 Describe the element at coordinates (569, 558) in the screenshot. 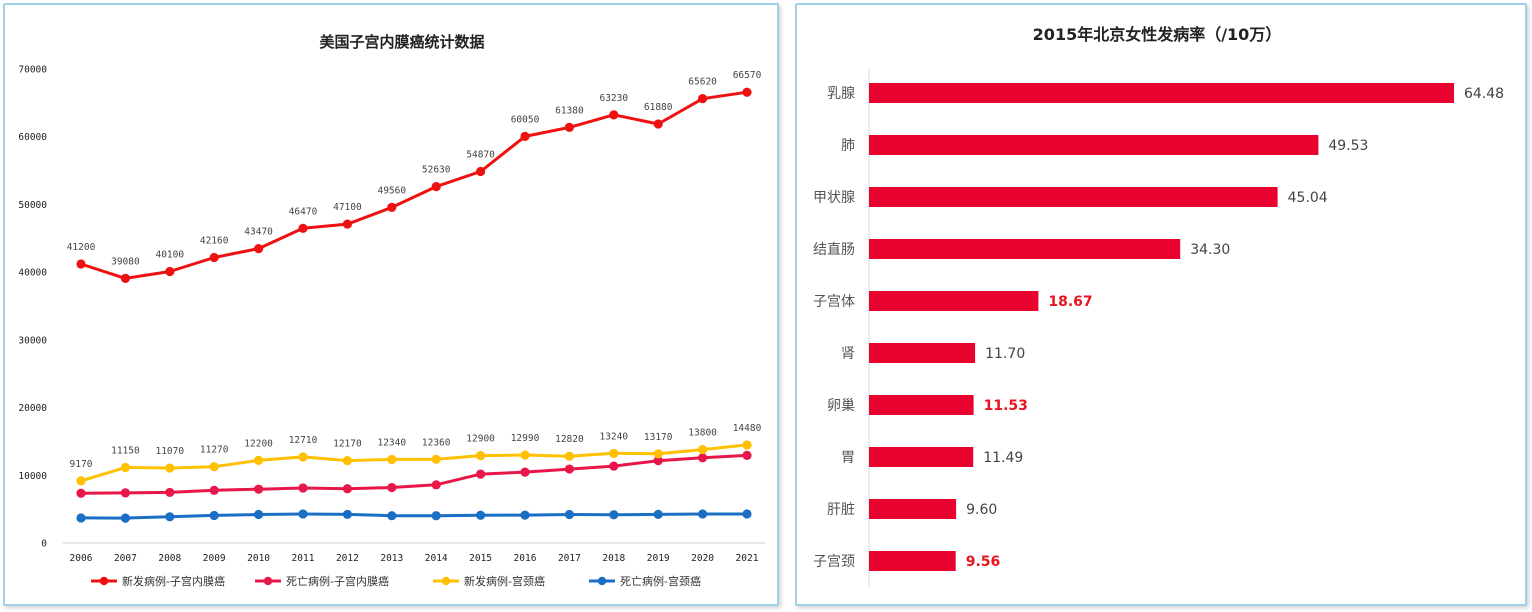

I see `x-tick-label: 2017` at that location.